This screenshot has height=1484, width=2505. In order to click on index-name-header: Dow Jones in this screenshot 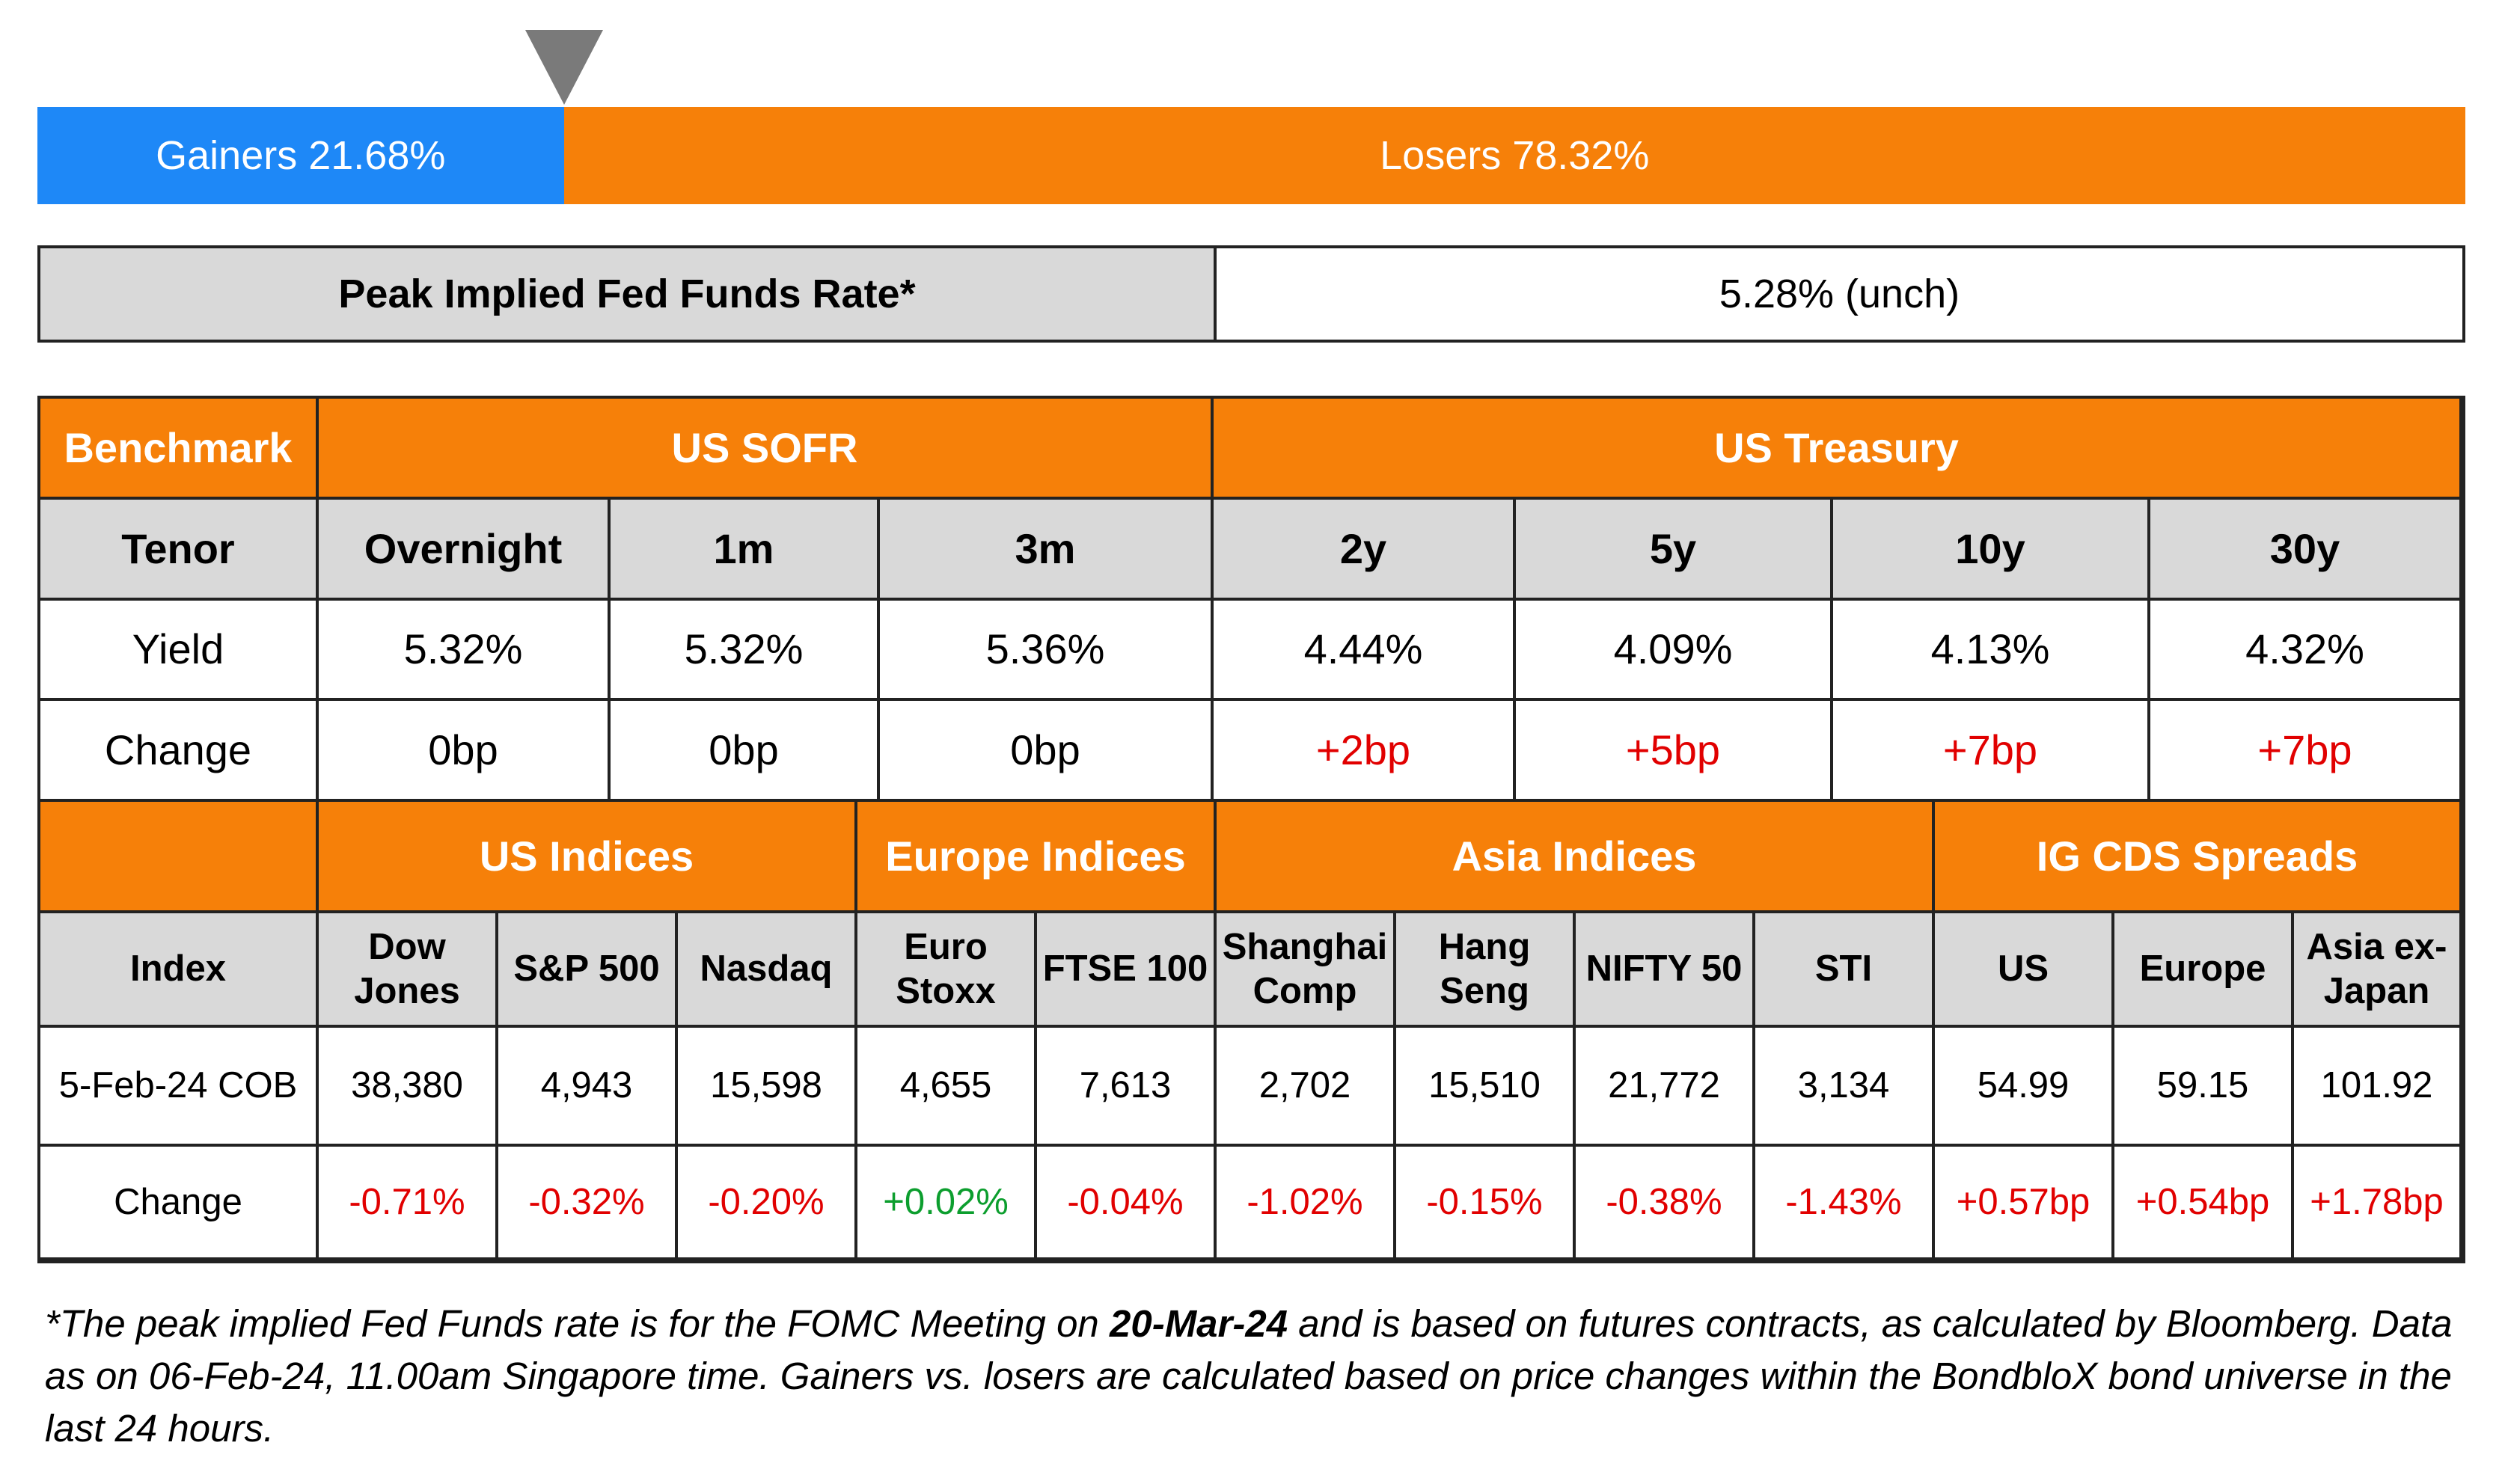, I will do `click(408, 970)`.